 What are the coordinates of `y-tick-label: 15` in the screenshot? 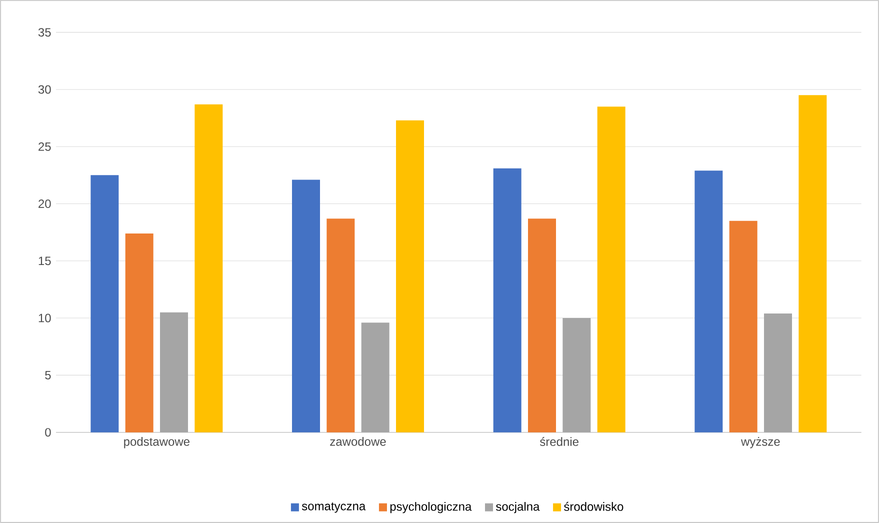 It's located at (44, 261).